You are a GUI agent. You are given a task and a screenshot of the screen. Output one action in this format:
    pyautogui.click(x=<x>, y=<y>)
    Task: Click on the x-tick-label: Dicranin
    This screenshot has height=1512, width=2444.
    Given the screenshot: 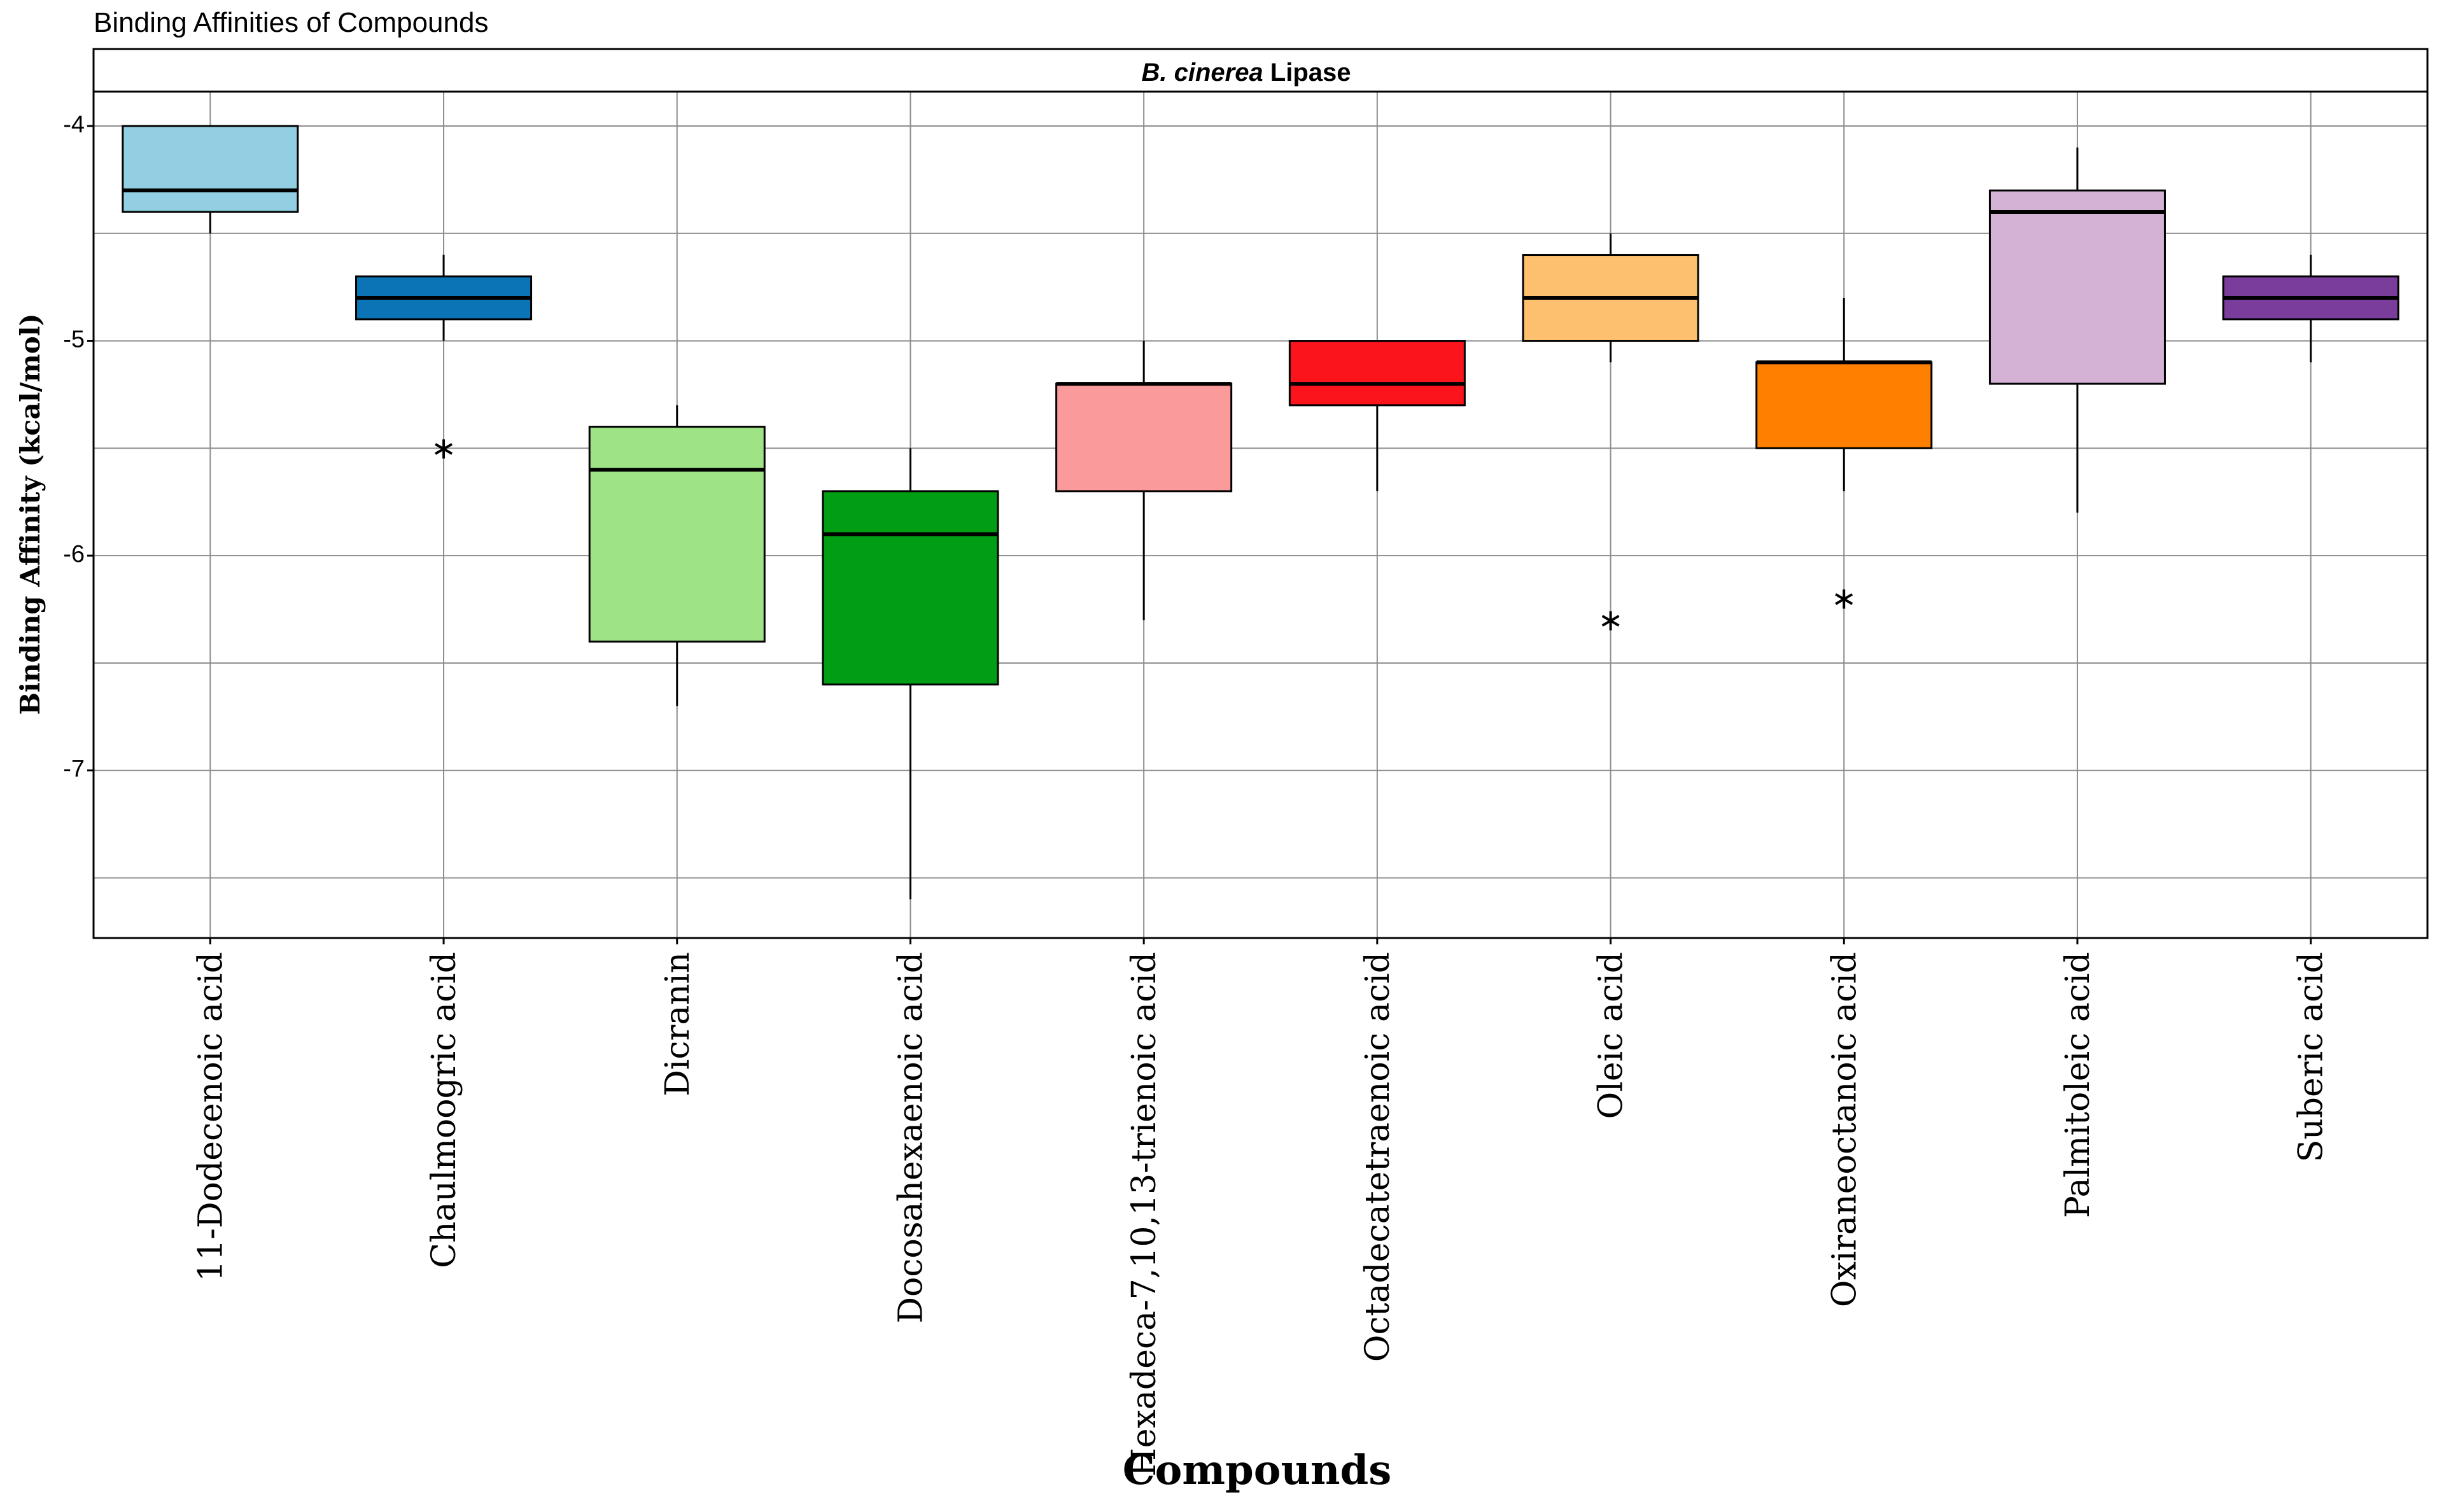 What is the action you would take?
    pyautogui.click(x=678, y=1024)
    